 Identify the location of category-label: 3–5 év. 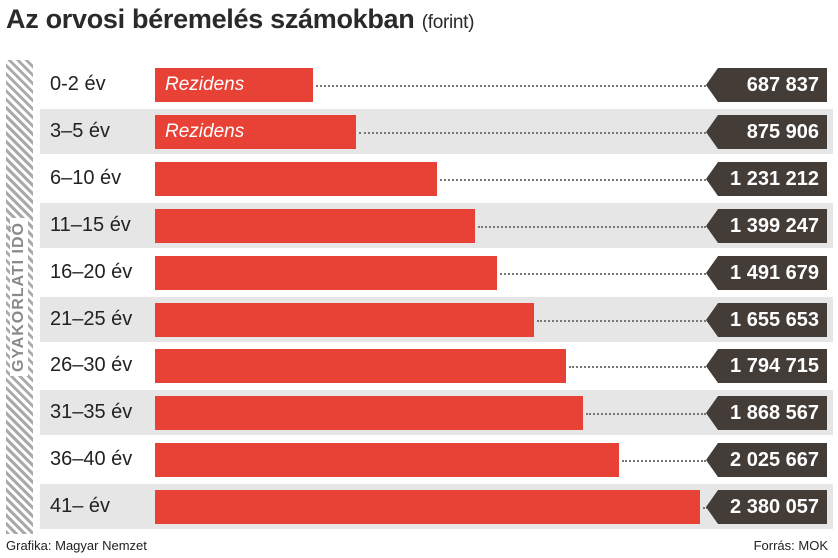
(80, 130).